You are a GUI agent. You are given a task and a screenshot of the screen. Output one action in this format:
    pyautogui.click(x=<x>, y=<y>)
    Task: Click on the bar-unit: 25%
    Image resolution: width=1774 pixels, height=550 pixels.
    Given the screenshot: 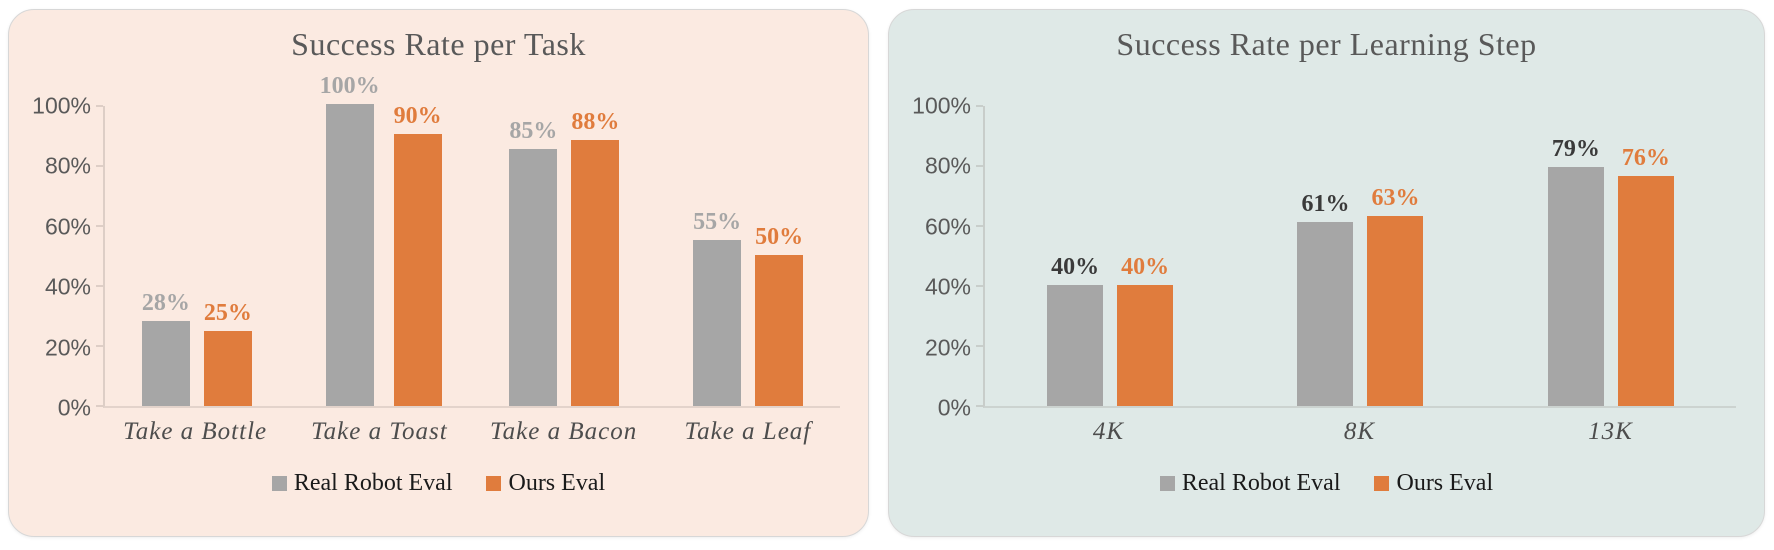 What is the action you would take?
    pyautogui.click(x=227, y=353)
    